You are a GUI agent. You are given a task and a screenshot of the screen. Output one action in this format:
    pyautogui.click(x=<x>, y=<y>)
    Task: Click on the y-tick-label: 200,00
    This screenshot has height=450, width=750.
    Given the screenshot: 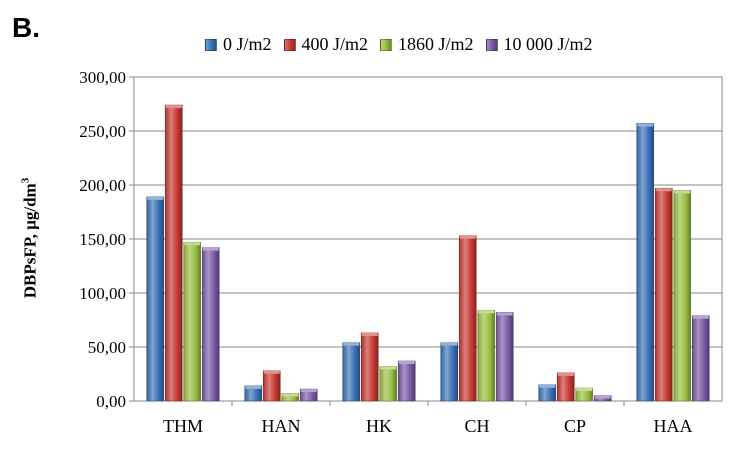 What is the action you would take?
    pyautogui.click(x=102, y=185)
    